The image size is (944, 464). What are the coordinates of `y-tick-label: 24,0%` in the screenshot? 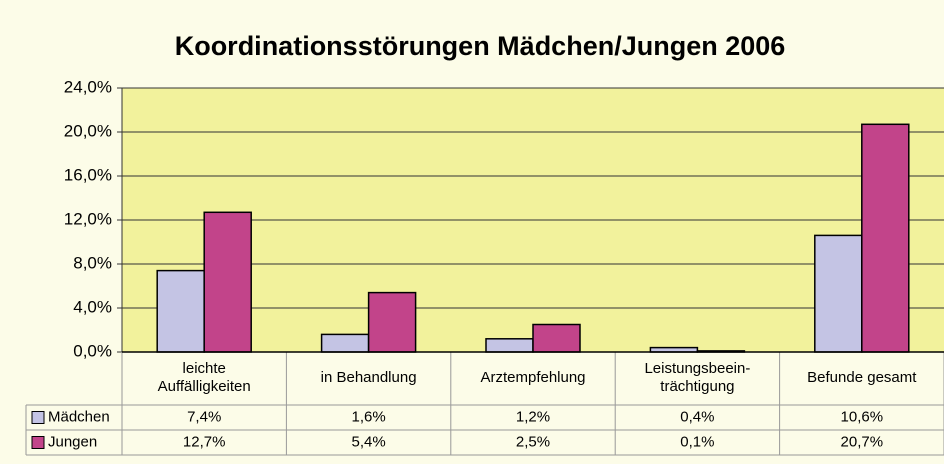 It's located at (88, 86).